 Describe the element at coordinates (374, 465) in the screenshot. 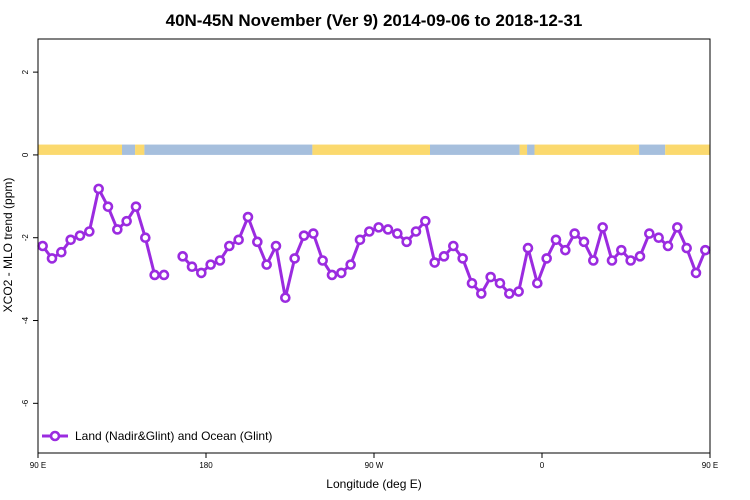

I see `x-tick-label: 90 W` at that location.